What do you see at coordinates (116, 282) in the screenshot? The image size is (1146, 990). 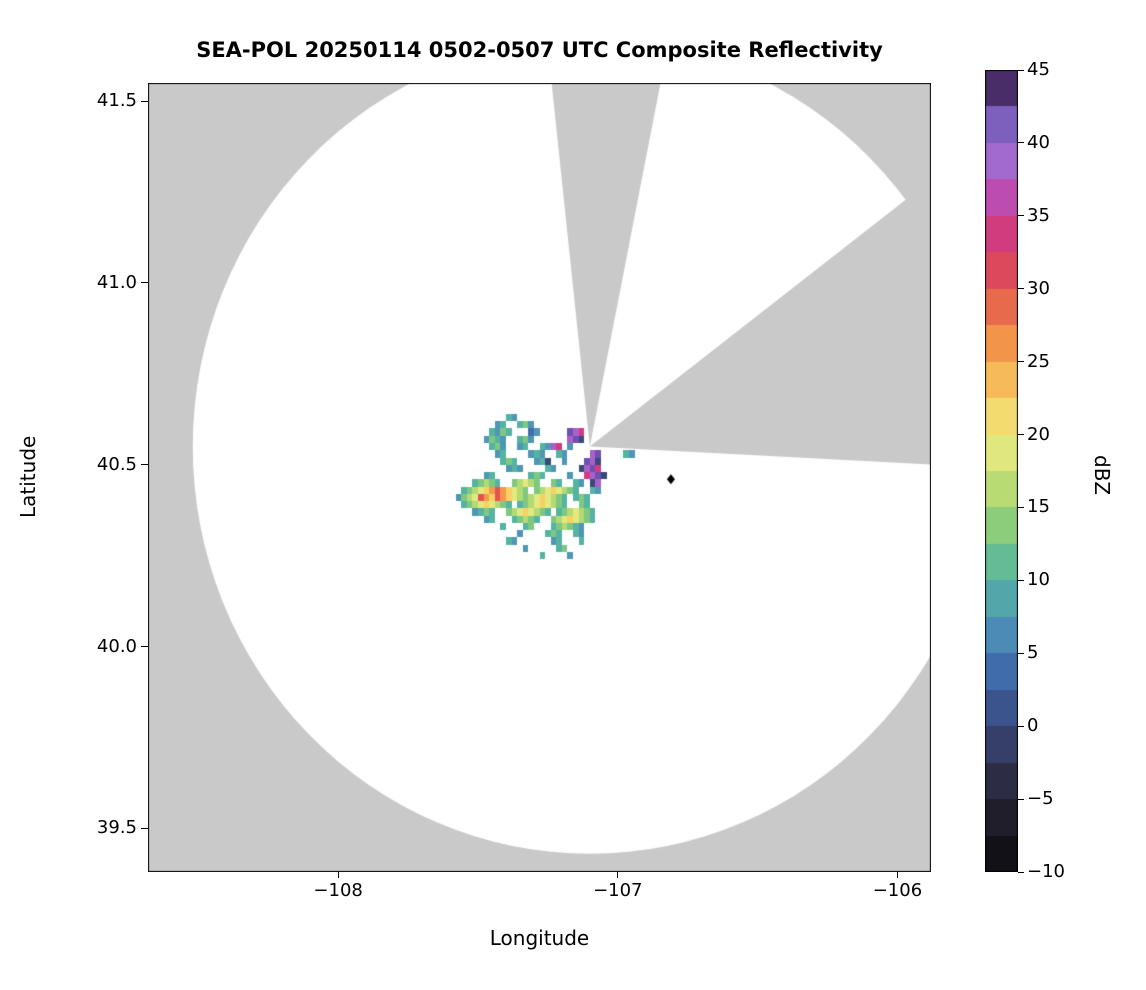 I see `y-tick-label: 41.0` at bounding box center [116, 282].